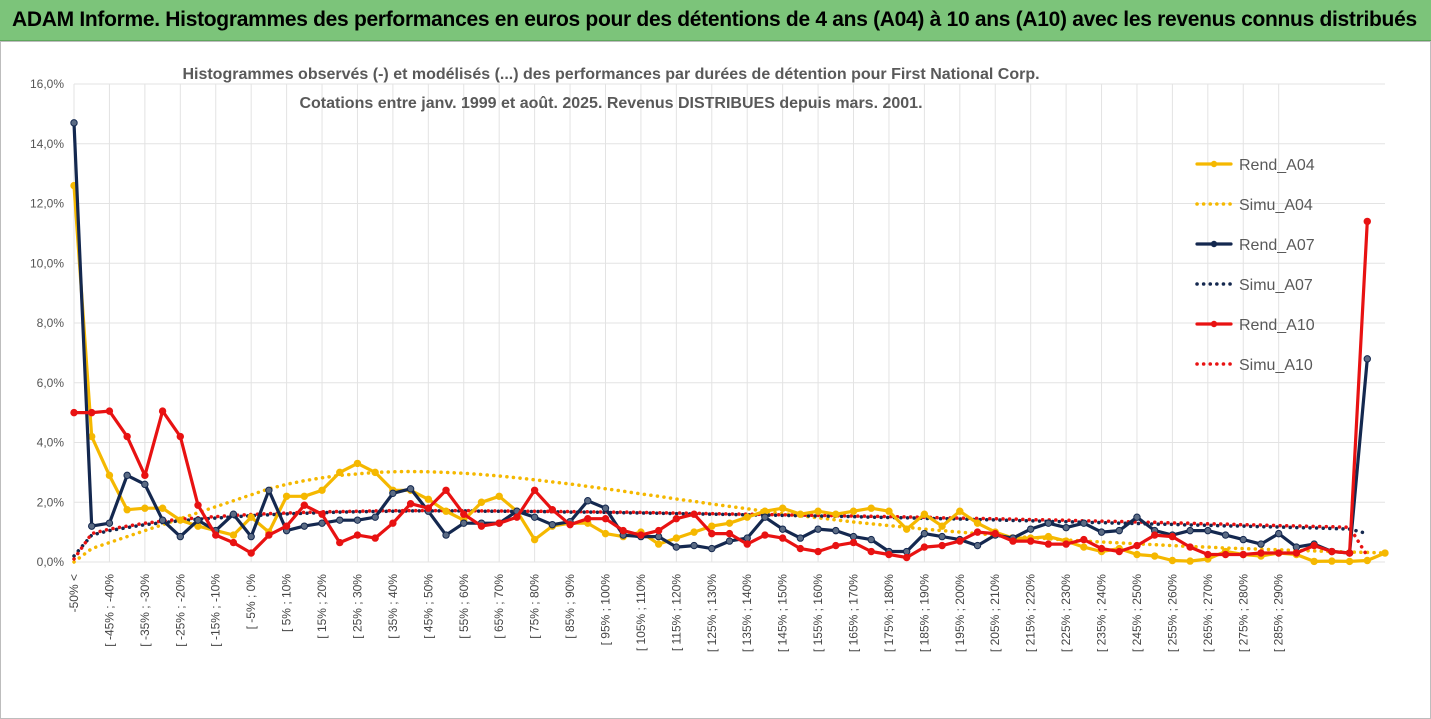 Image resolution: width=1431 pixels, height=719 pixels. I want to click on x-tick-label: [ 85% ; 90%, so click(570, 606).